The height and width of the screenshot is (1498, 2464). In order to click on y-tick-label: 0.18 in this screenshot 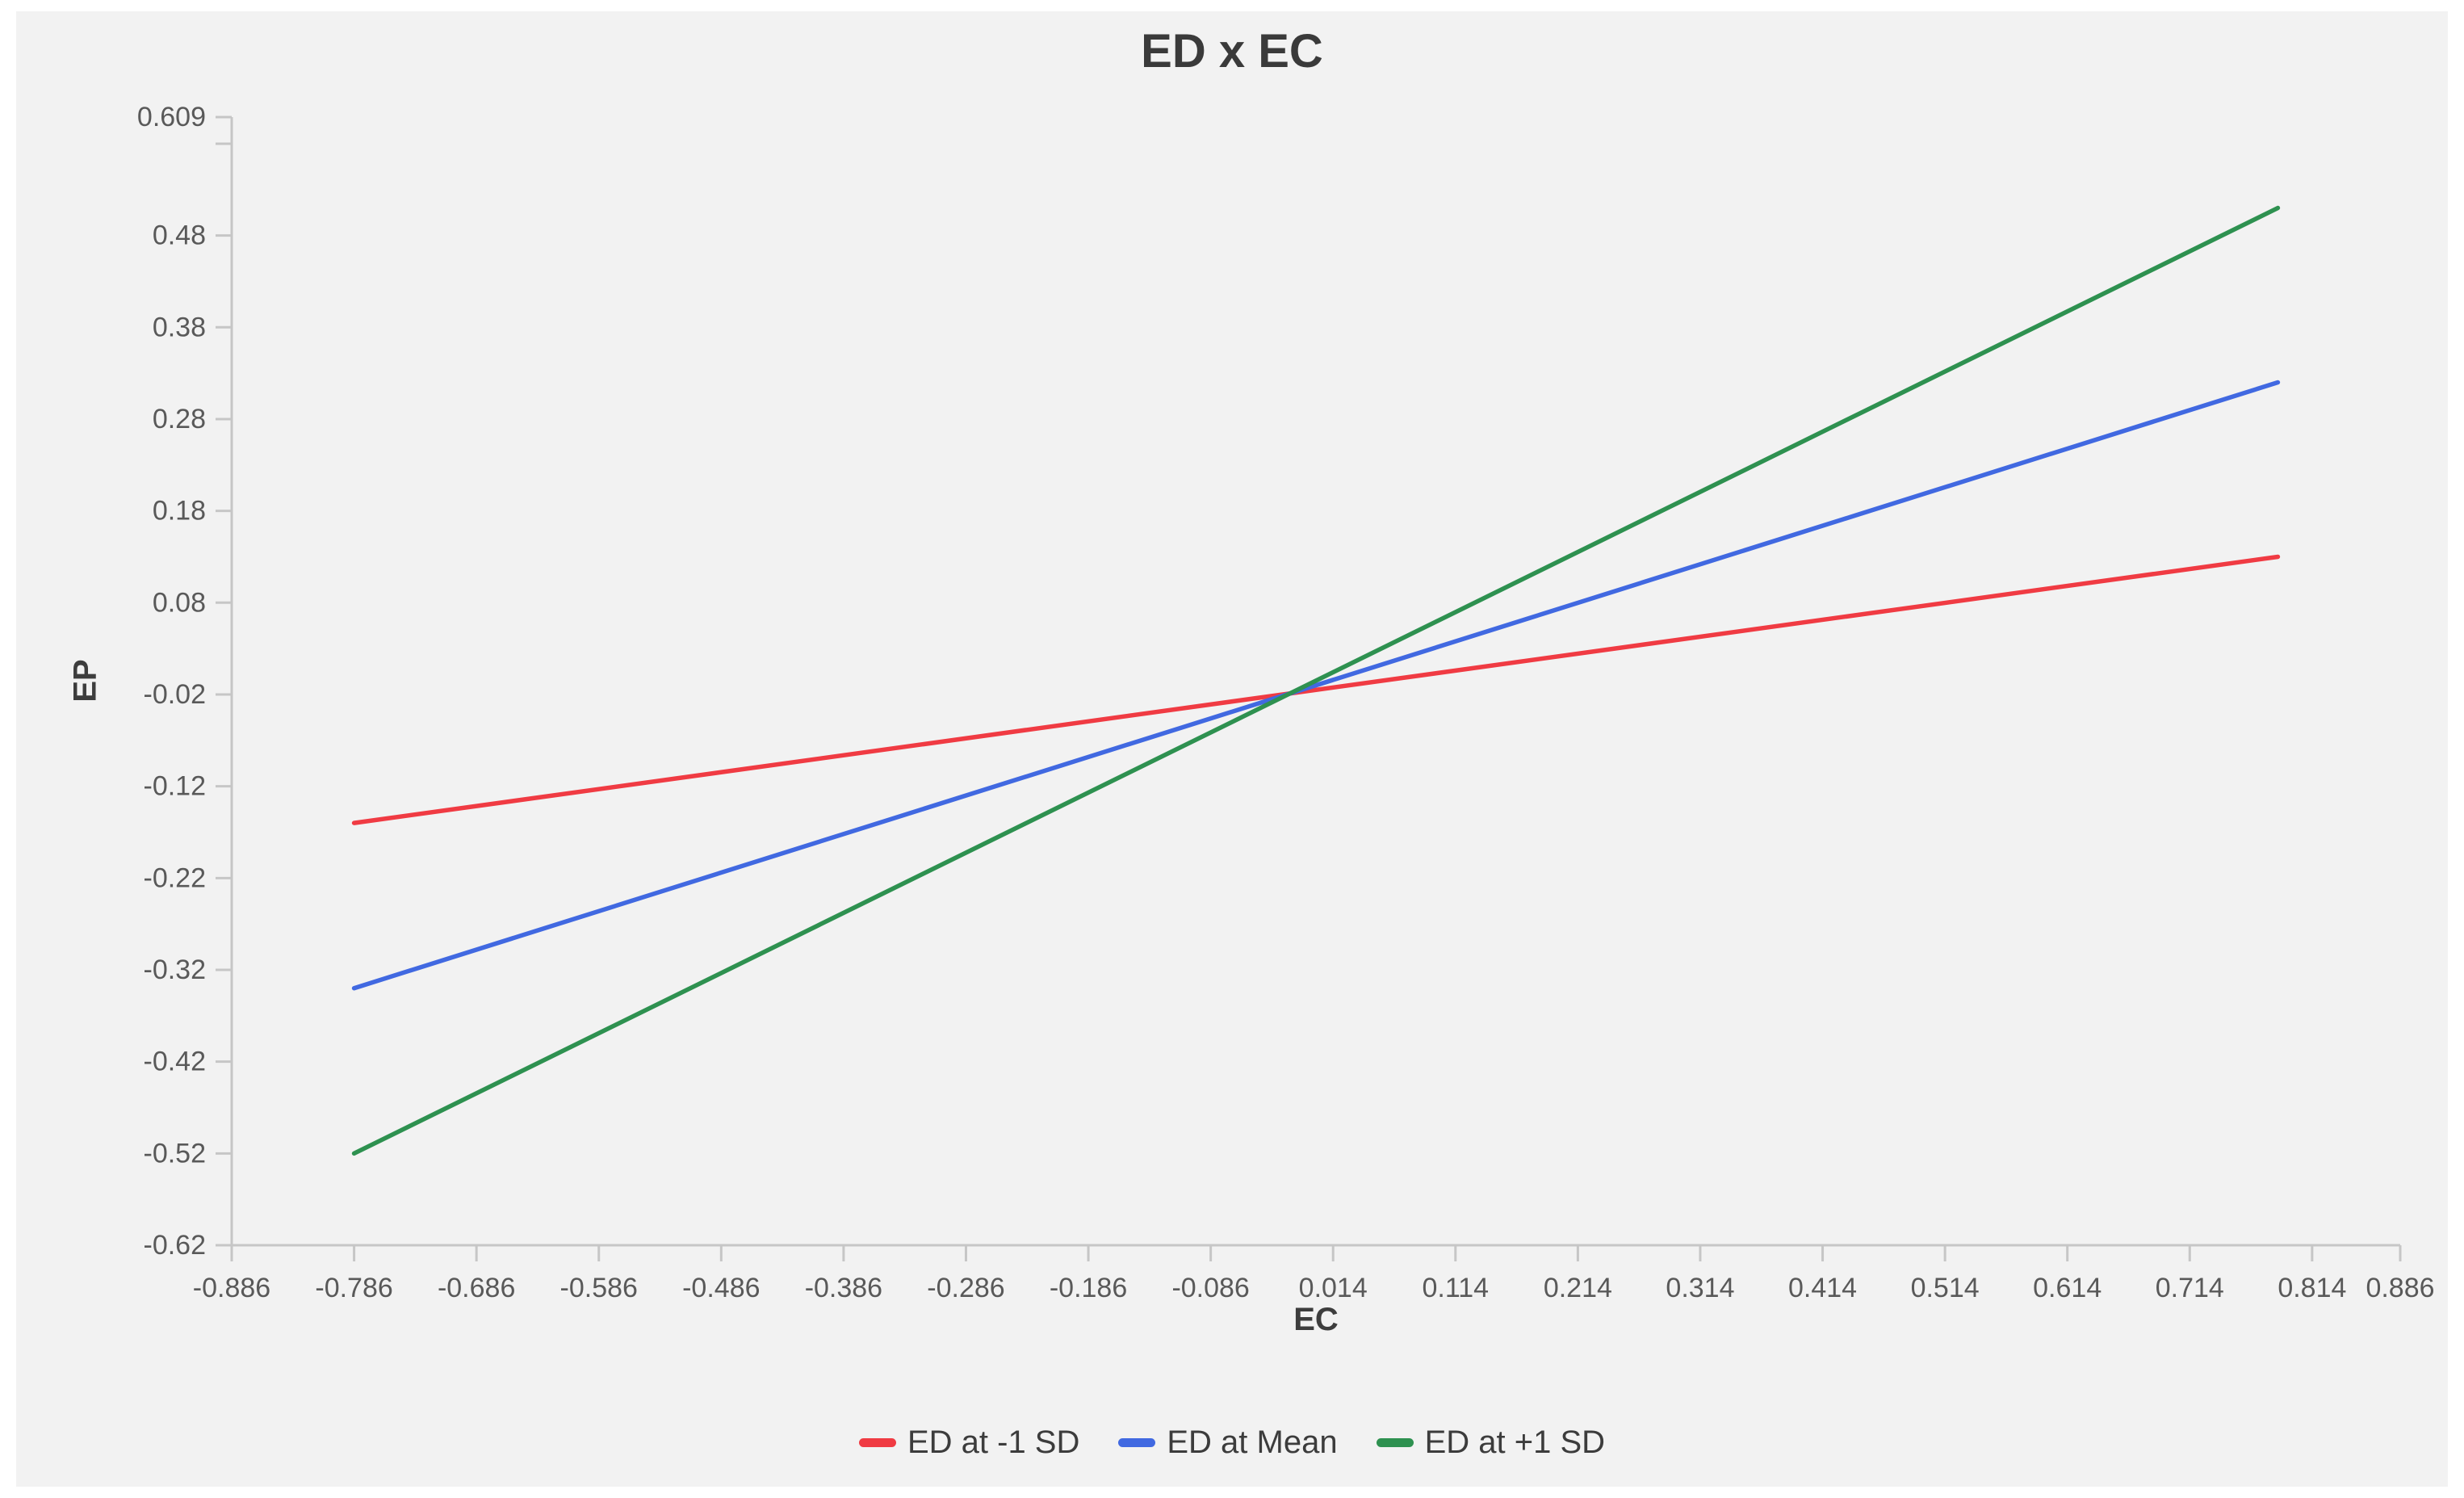, I will do `click(179, 511)`.